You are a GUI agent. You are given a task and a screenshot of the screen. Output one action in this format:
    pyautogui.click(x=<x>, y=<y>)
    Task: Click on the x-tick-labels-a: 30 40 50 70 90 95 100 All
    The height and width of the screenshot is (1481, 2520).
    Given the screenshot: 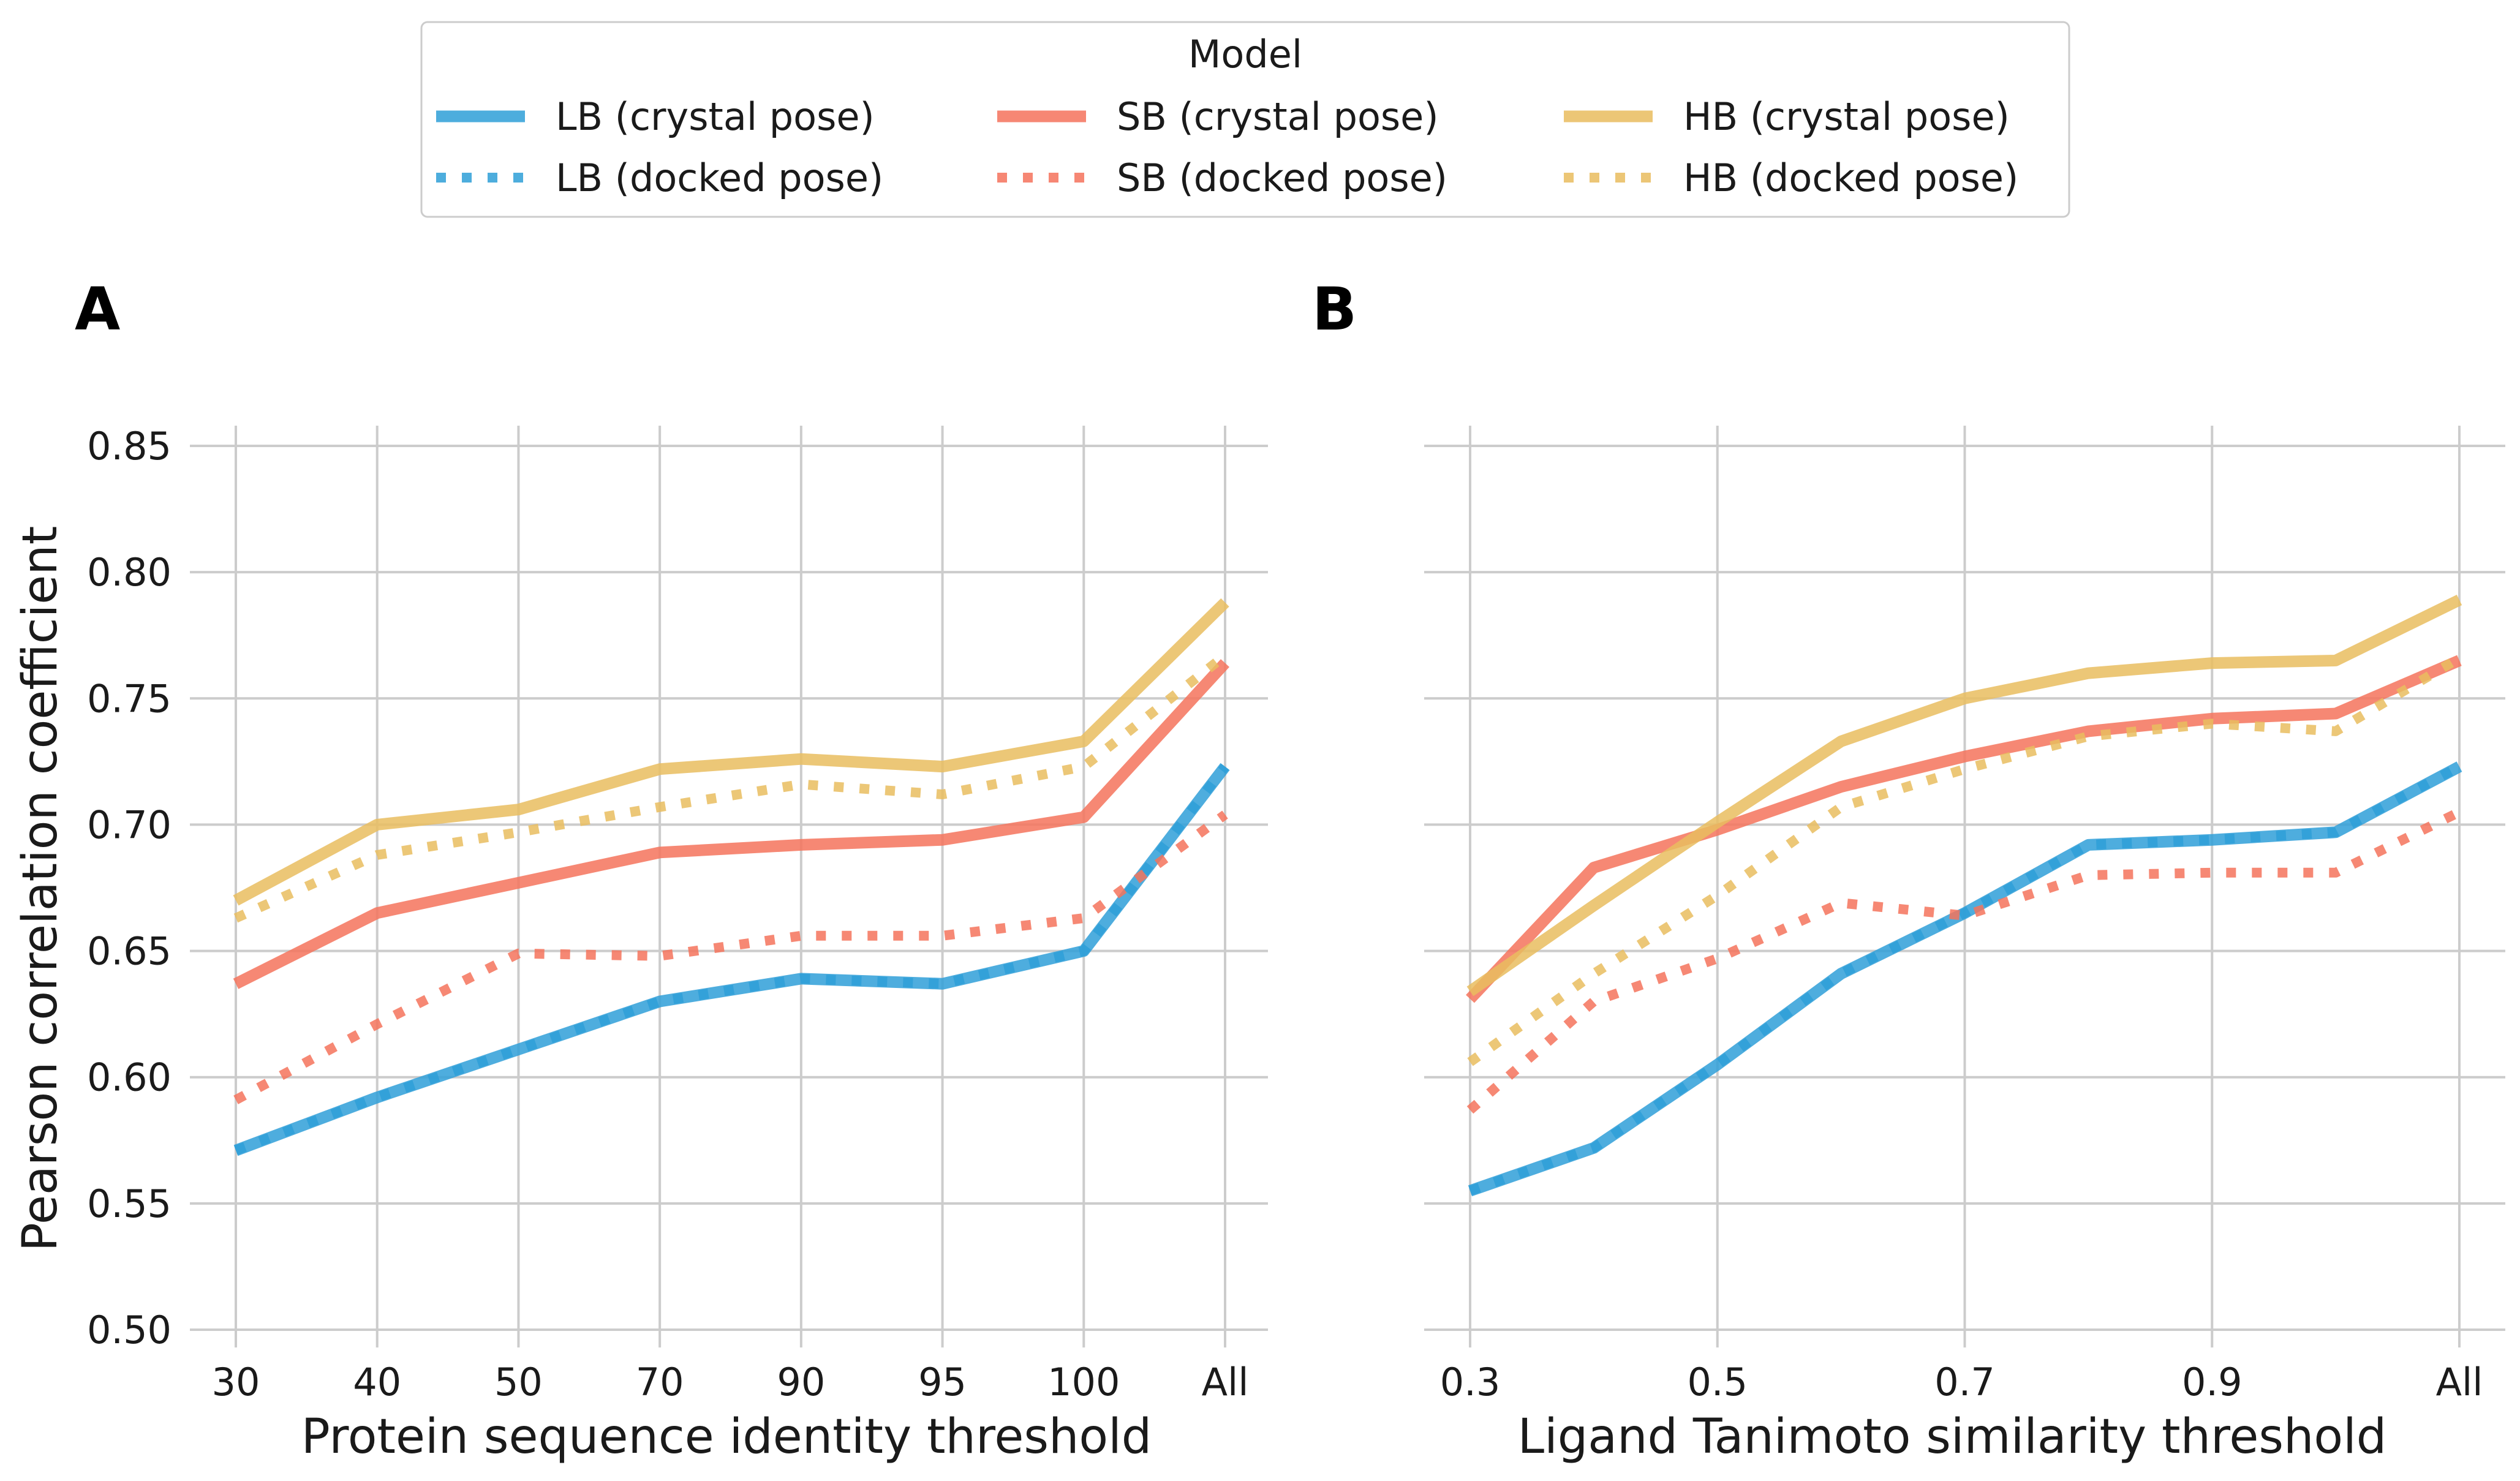 What is the action you would take?
    pyautogui.click(x=730, y=1382)
    